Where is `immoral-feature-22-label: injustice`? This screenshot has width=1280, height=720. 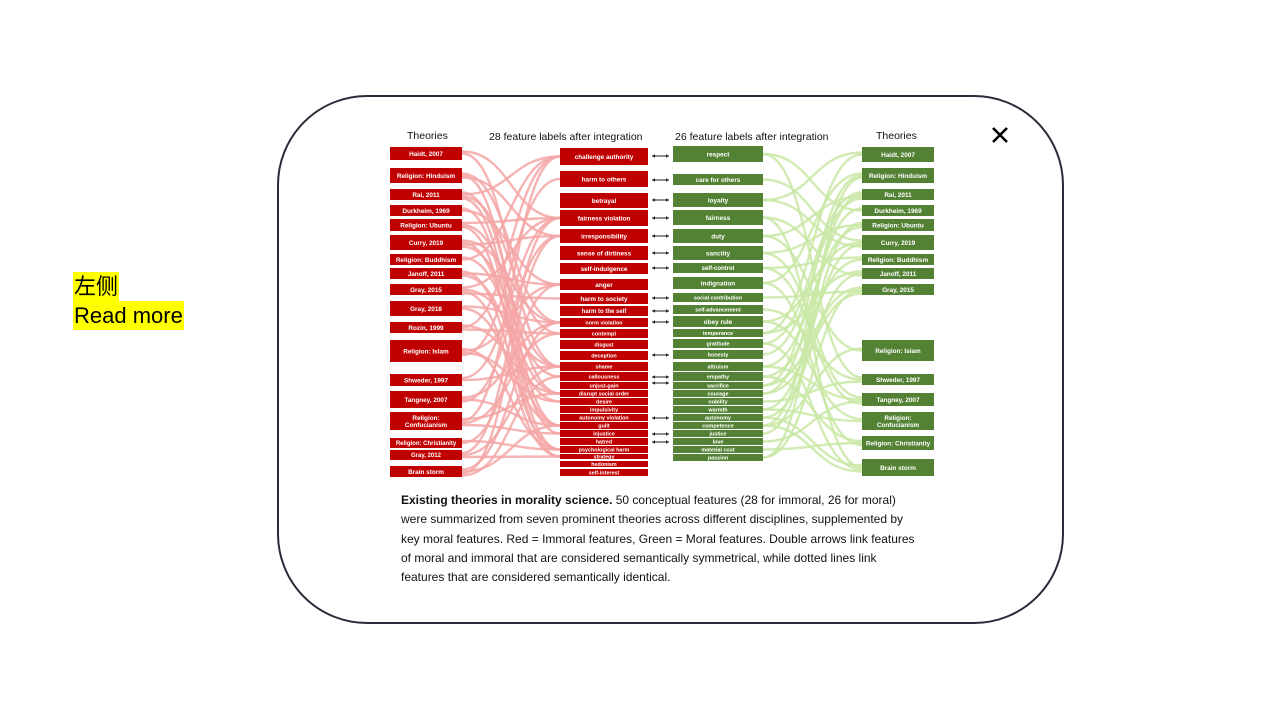
immoral-feature-22-label: injustice is located at coordinates (604, 434).